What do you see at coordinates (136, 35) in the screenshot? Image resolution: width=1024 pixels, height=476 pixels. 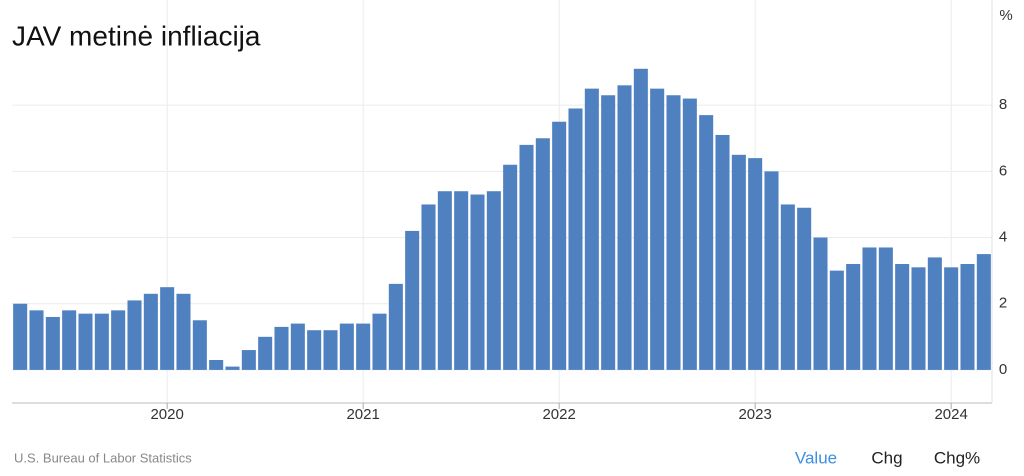 I see `chart-title: JAV metinė infliacija` at bounding box center [136, 35].